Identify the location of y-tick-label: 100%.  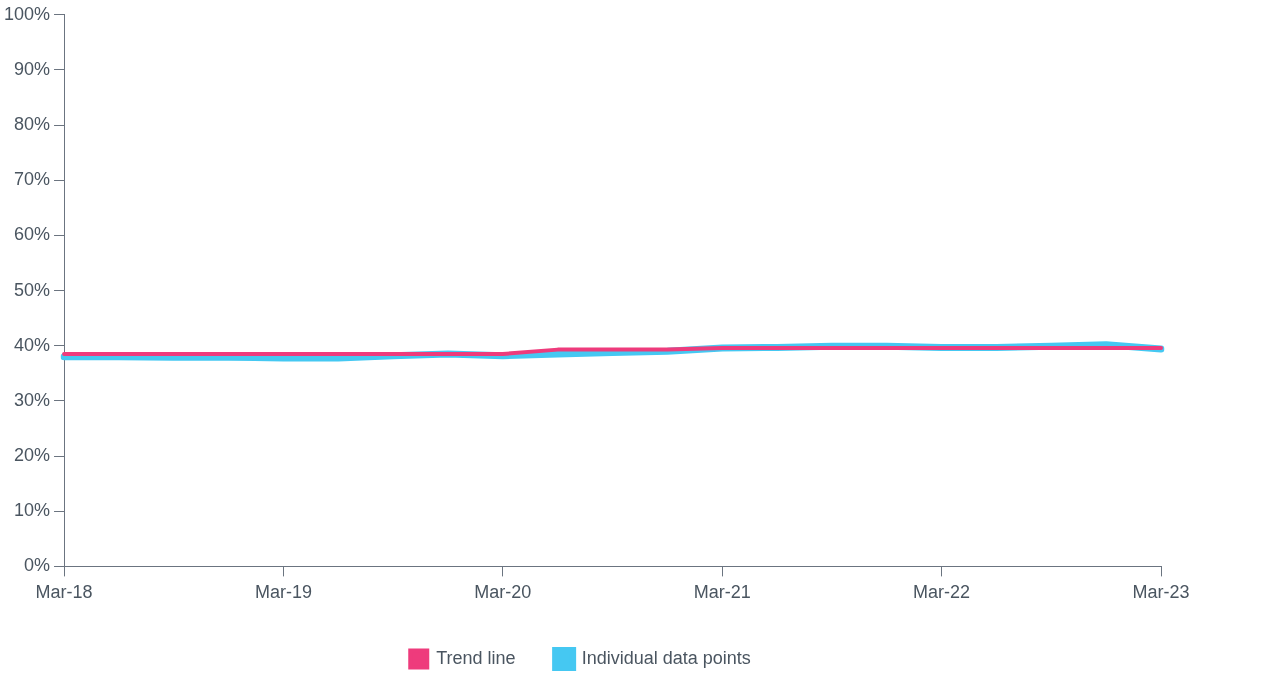
(27, 13).